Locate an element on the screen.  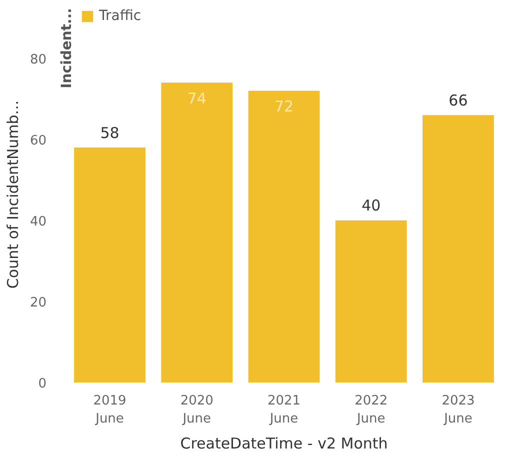
x-tick-label: 2021 June is located at coordinates (284, 410).